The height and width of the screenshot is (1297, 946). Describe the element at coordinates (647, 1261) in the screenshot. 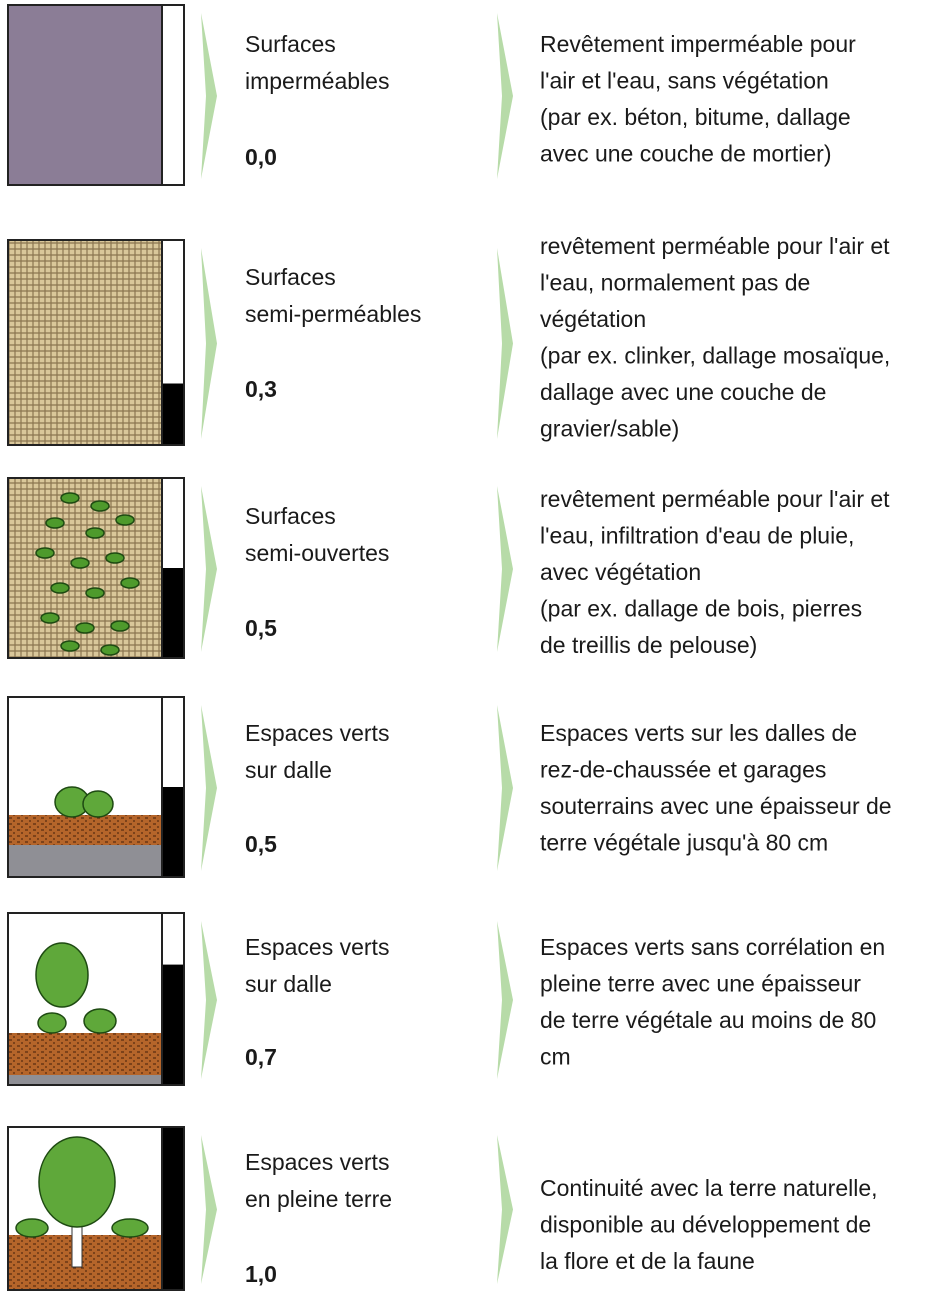

I see `row-description: la flore et de la faune` at that location.